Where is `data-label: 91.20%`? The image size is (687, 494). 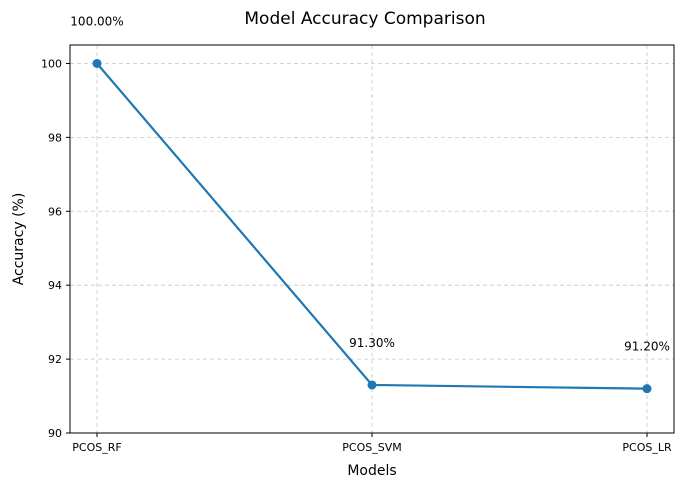 data-label: 91.20% is located at coordinates (647, 347).